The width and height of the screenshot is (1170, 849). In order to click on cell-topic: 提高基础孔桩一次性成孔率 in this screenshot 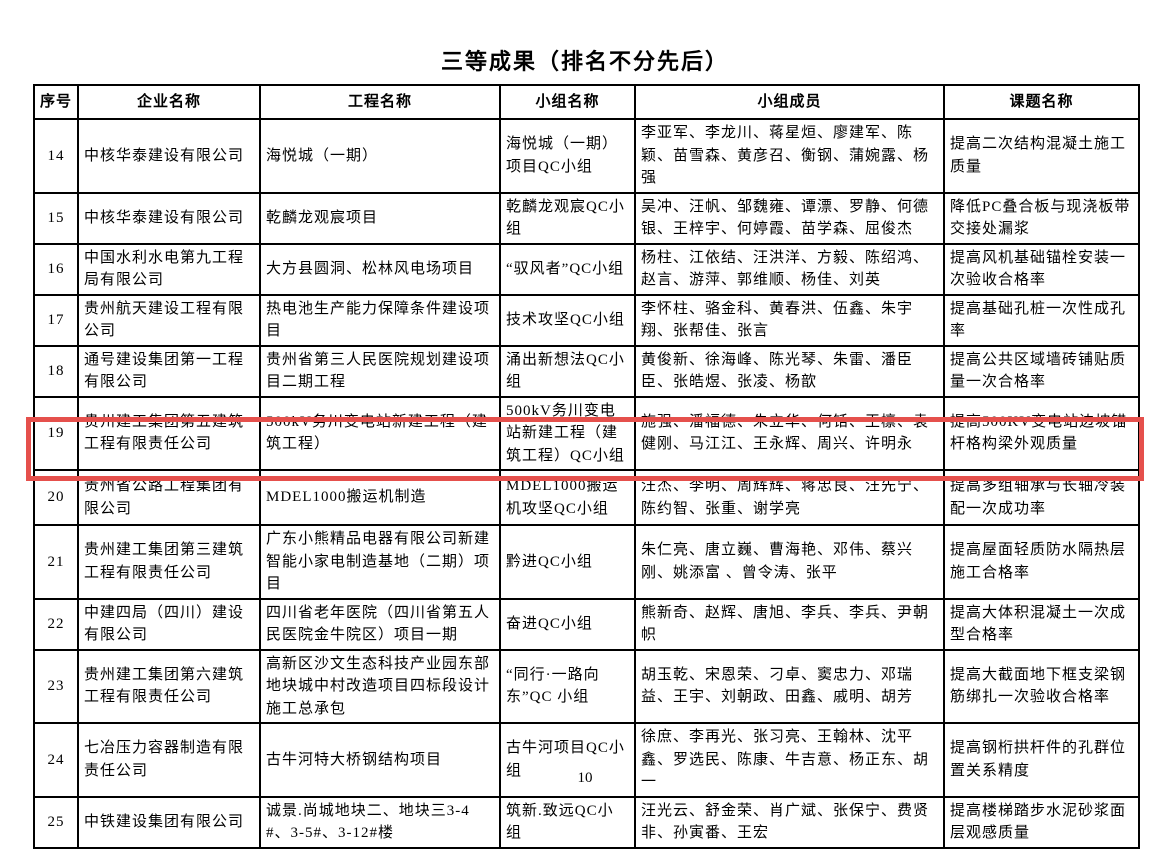, I will do `click(1041, 320)`.